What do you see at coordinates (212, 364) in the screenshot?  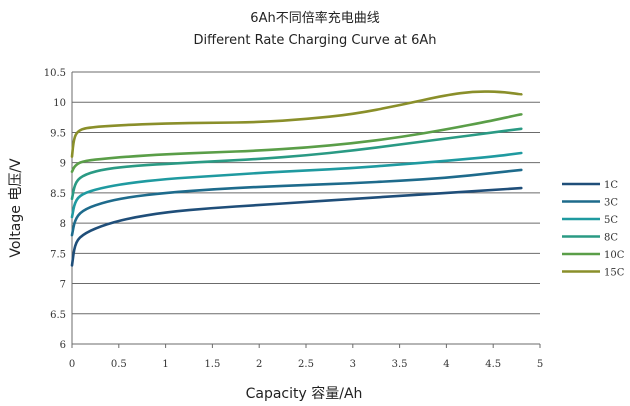 I see `x-tick-label: 1.5` at bounding box center [212, 364].